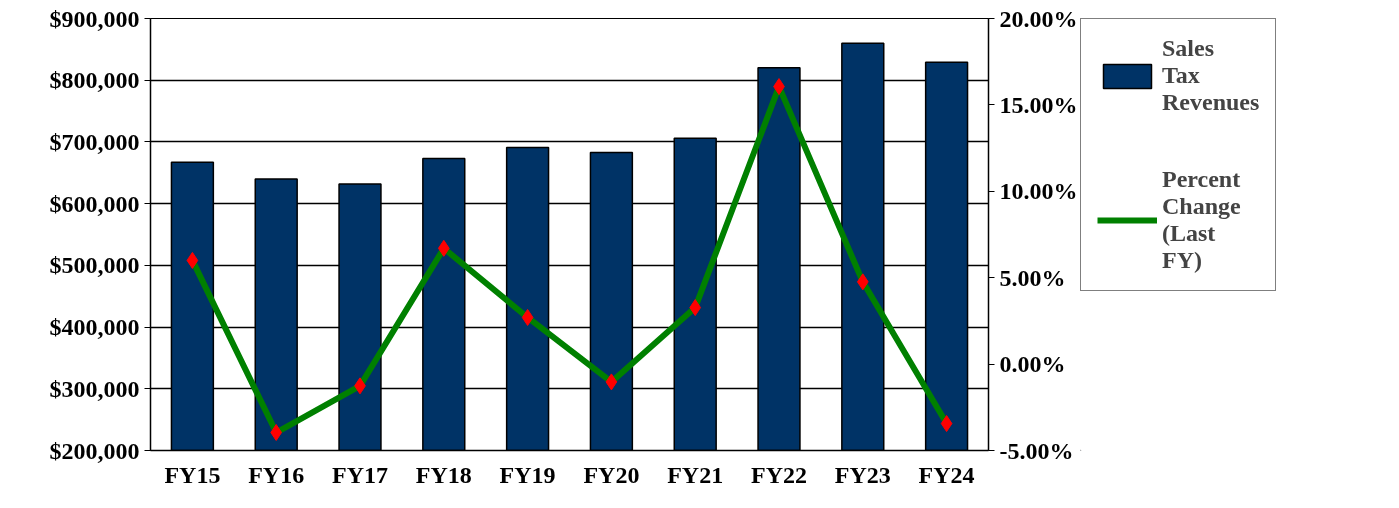  I want to click on legend-label: Sales Tax Revenues, so click(1211, 75).